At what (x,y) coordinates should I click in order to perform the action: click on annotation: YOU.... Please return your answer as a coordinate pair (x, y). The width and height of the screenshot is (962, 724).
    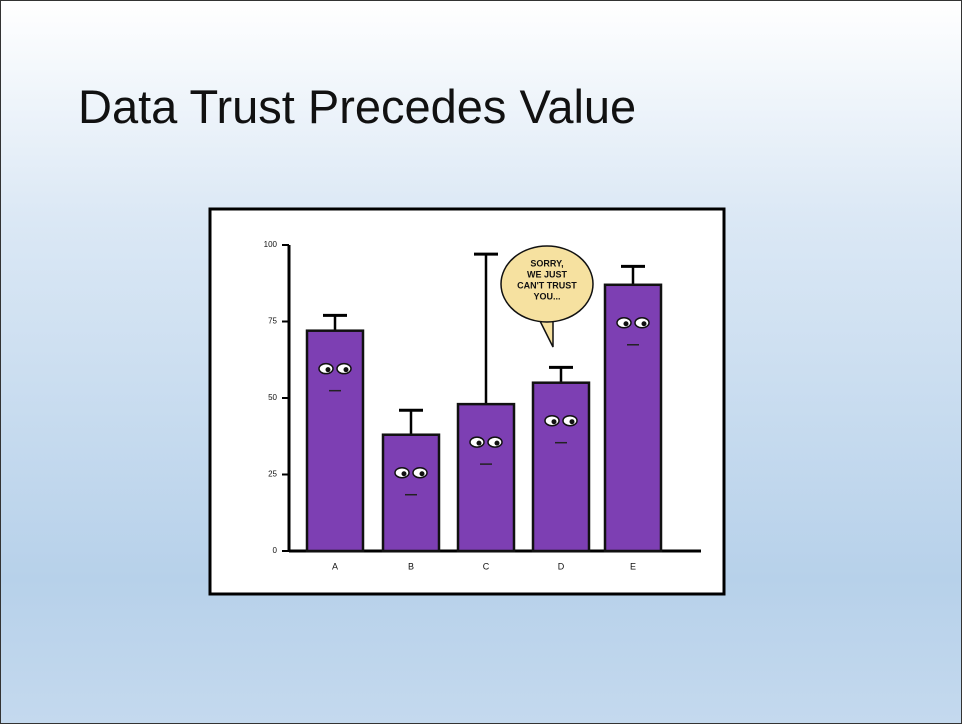
    Looking at the image, I should click on (546, 296).